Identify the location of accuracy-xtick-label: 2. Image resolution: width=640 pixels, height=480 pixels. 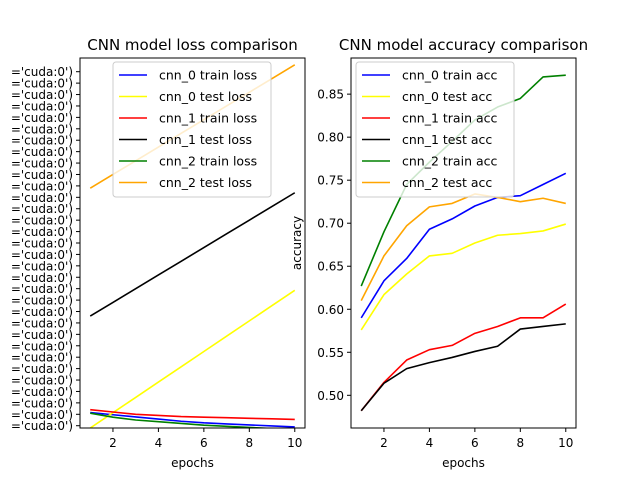
(384, 443).